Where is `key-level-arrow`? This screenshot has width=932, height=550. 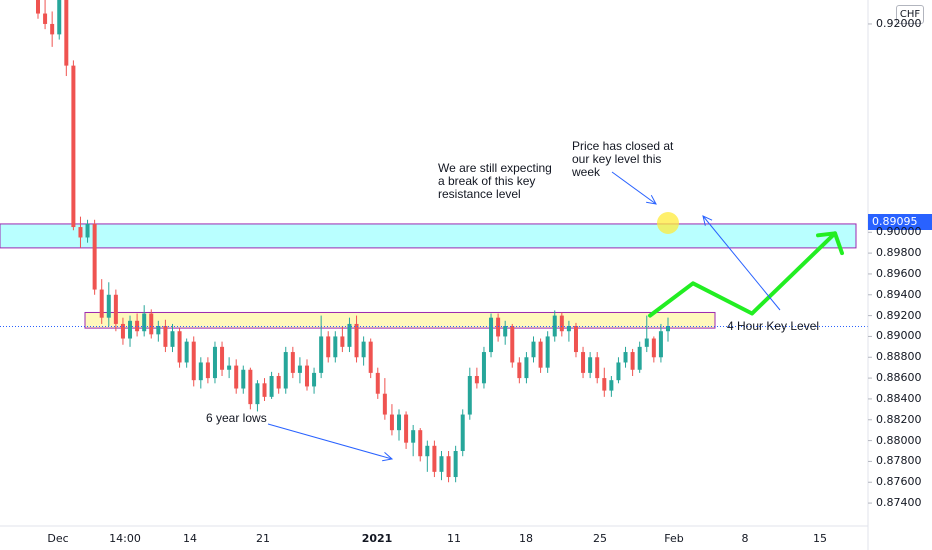
key-level-arrow is located at coordinates (741, 263).